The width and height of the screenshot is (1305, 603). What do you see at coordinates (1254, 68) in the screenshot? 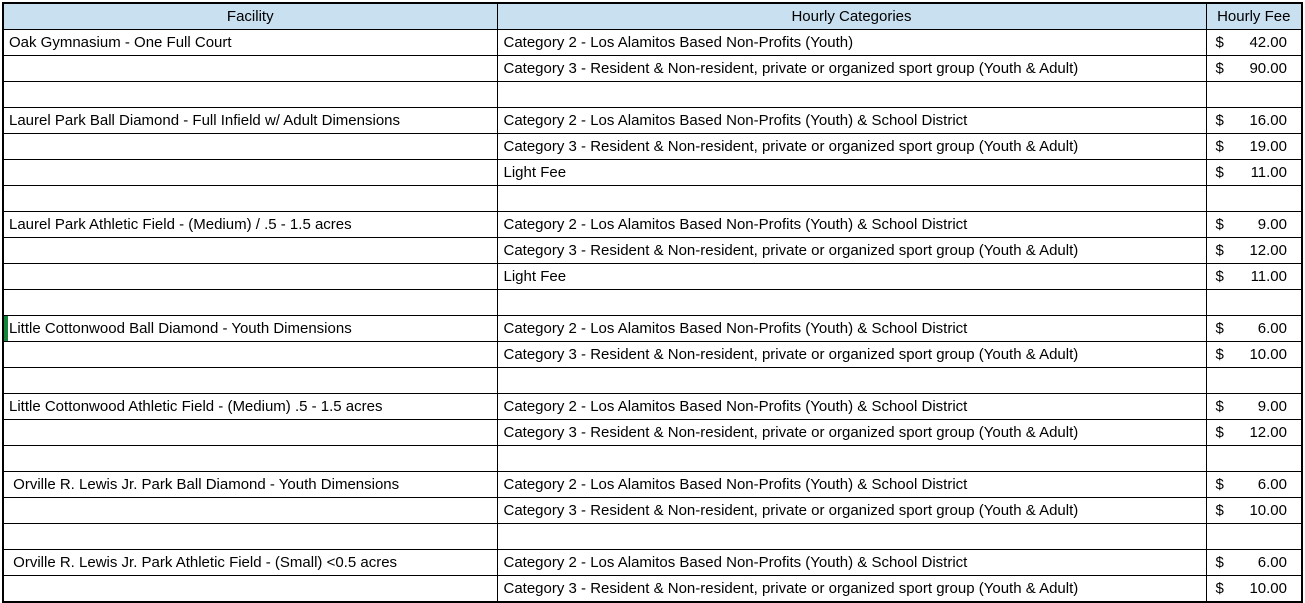
I see `fee-cell: $90.00` at bounding box center [1254, 68].